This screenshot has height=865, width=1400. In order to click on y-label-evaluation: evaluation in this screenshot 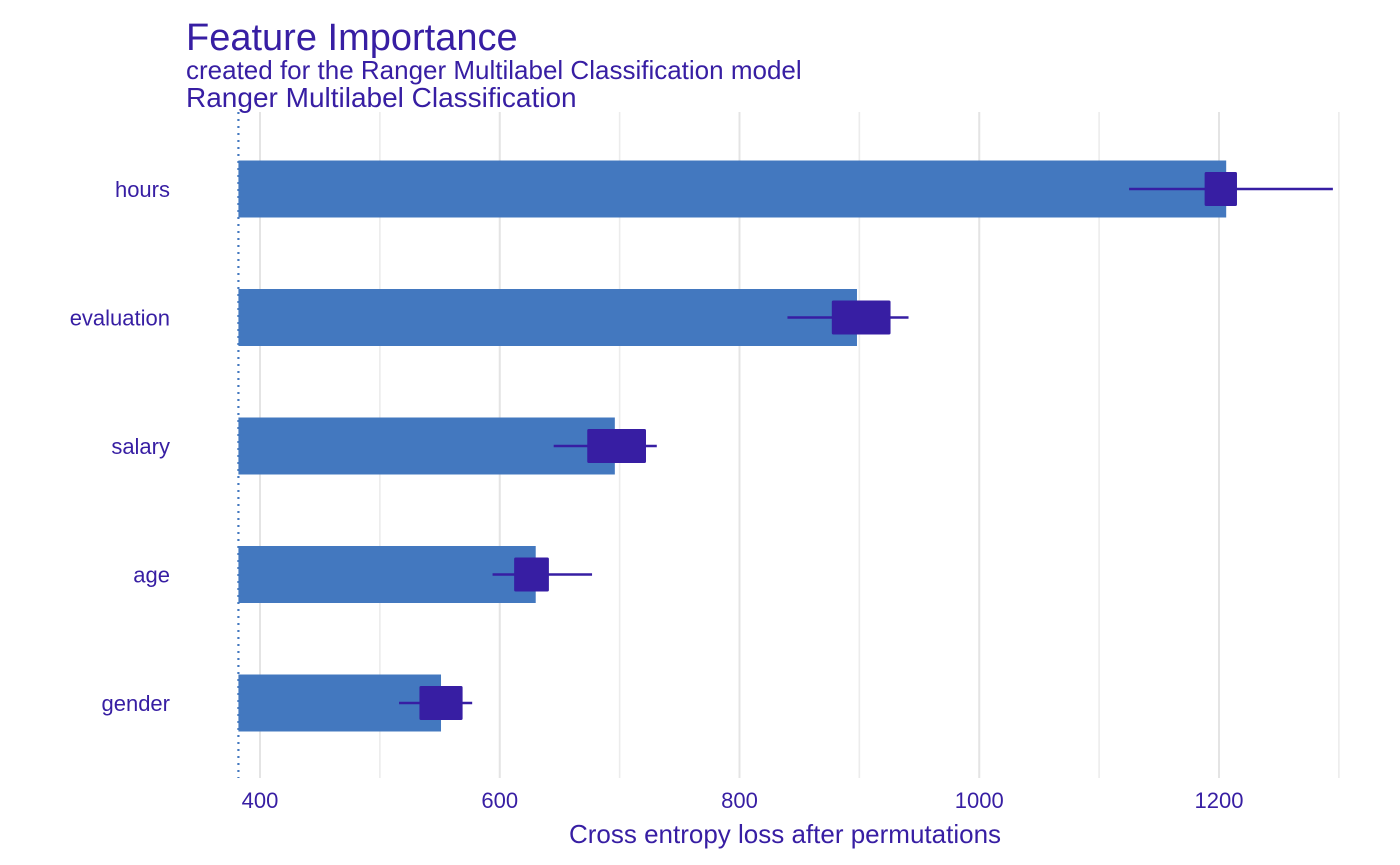, I will do `click(120, 318)`.